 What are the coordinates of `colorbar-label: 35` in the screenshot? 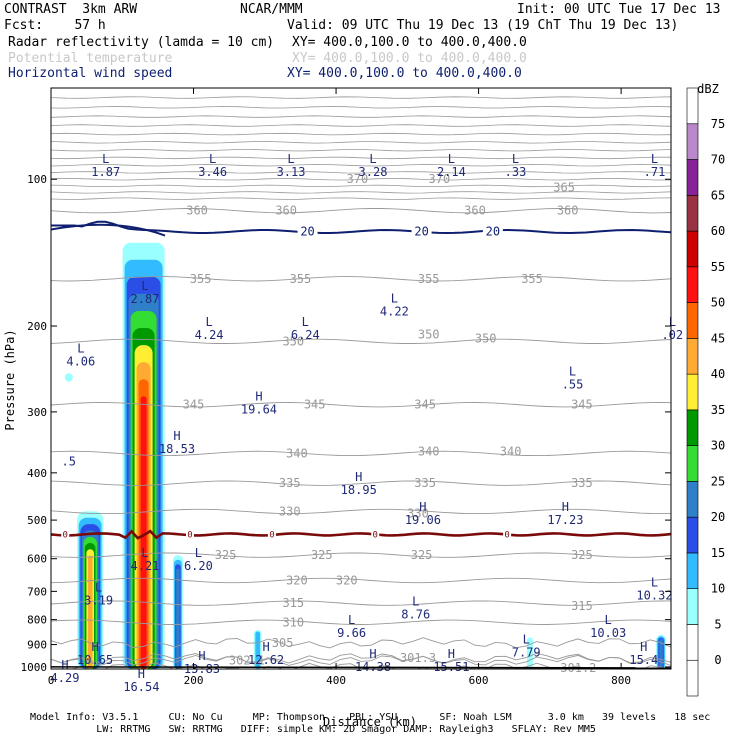 It's located at (718, 410).